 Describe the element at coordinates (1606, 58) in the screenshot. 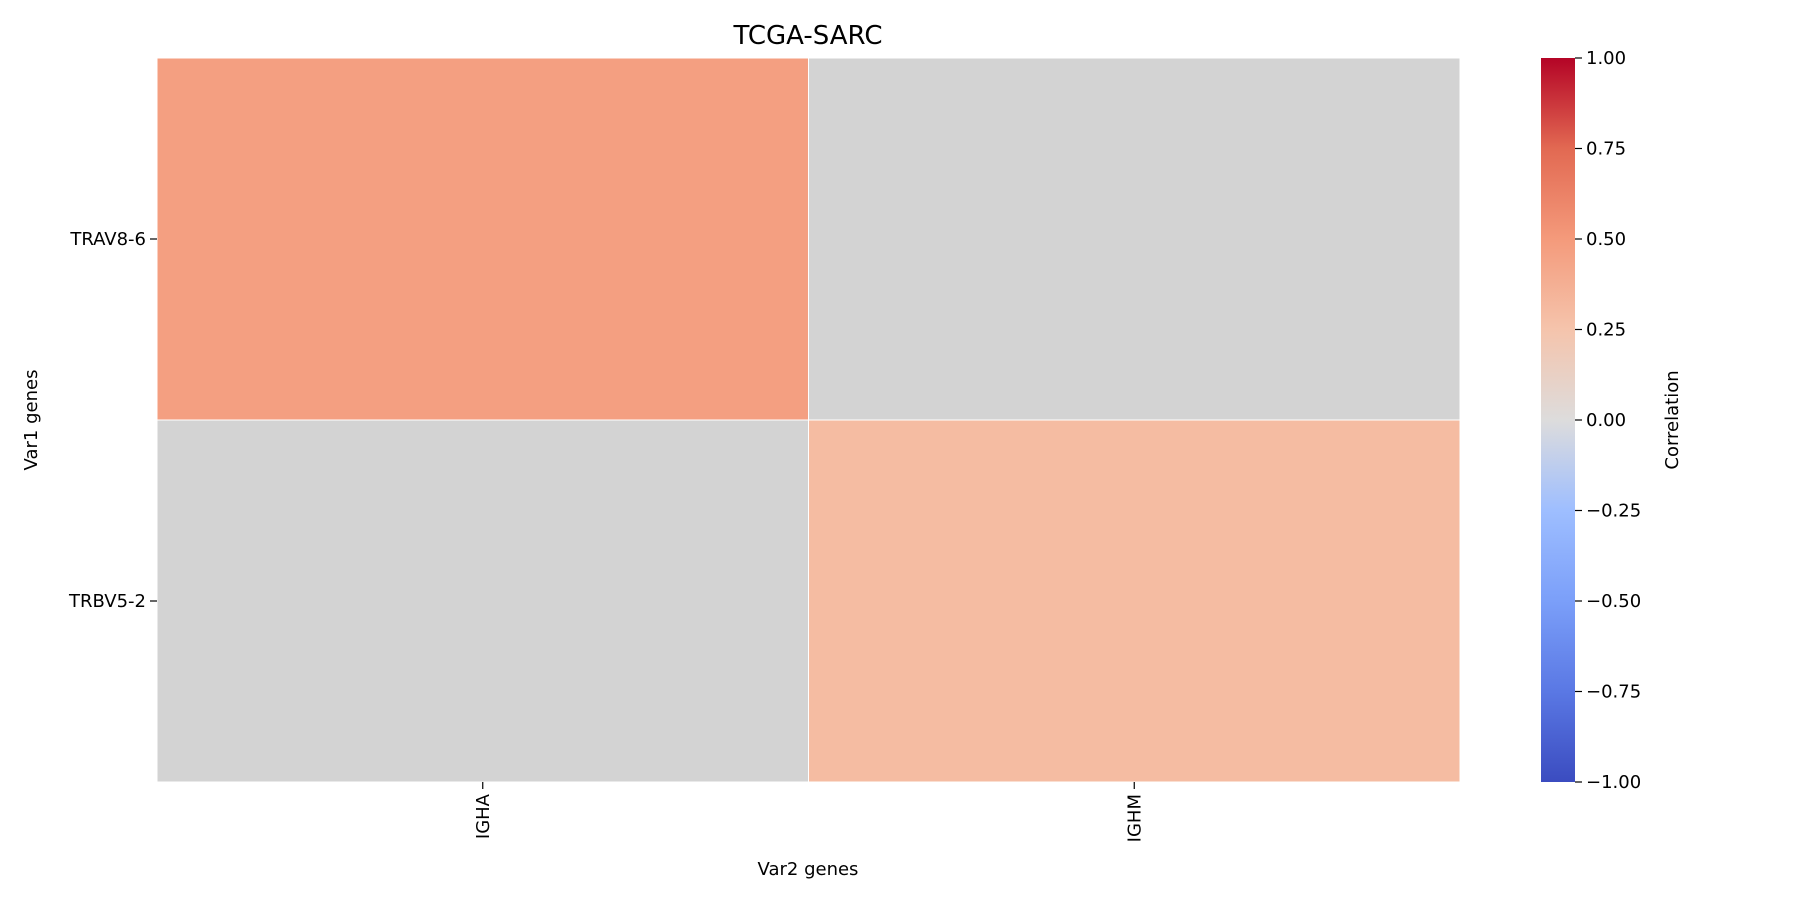

I see `colorbar-tick-label: 1.00` at that location.